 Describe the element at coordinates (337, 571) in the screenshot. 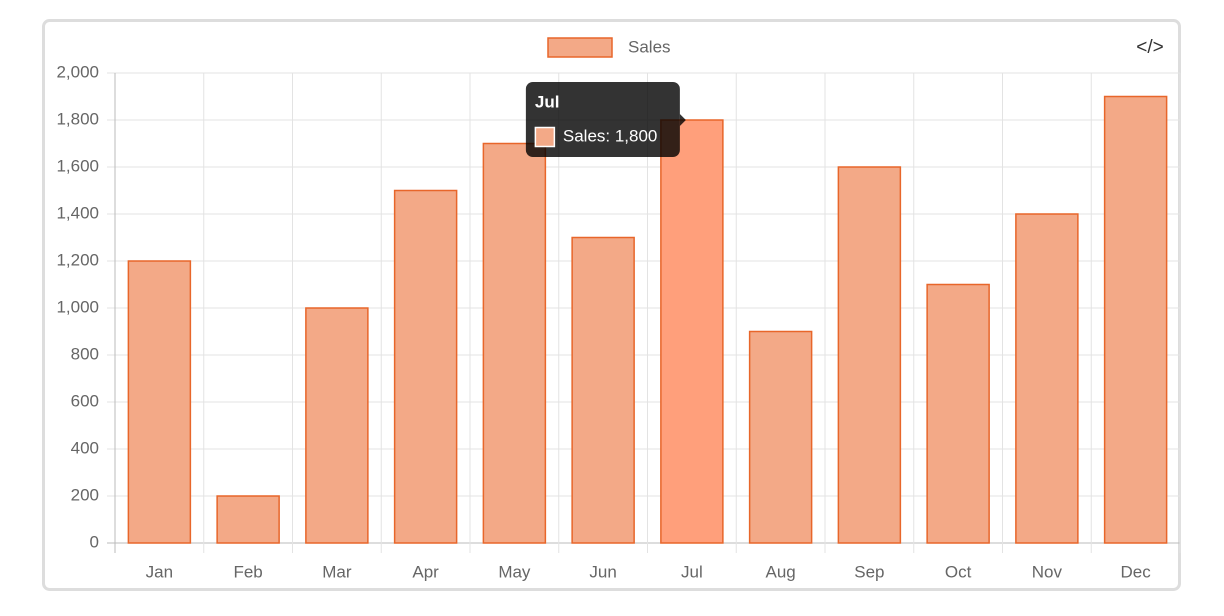

I see `x-tick-label: Mar` at that location.